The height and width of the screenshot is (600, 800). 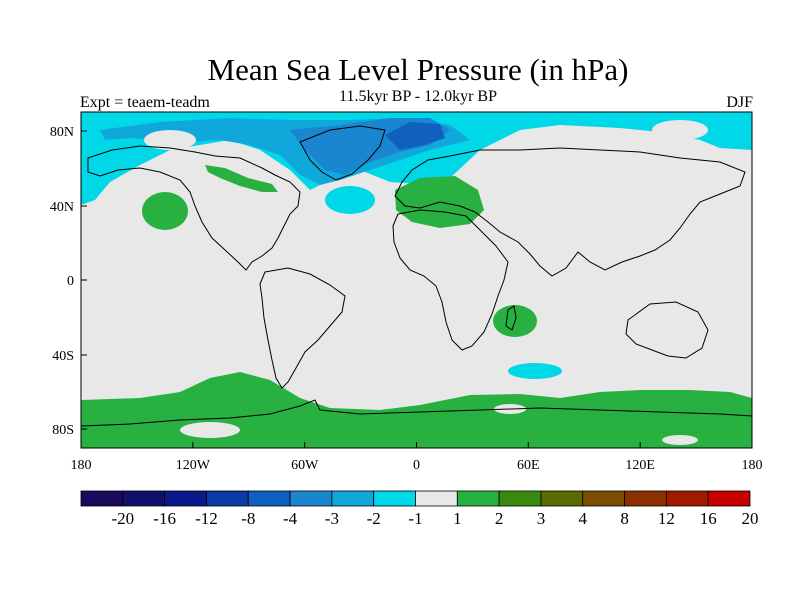 What do you see at coordinates (667, 330) in the screenshot?
I see `australia-coast` at bounding box center [667, 330].